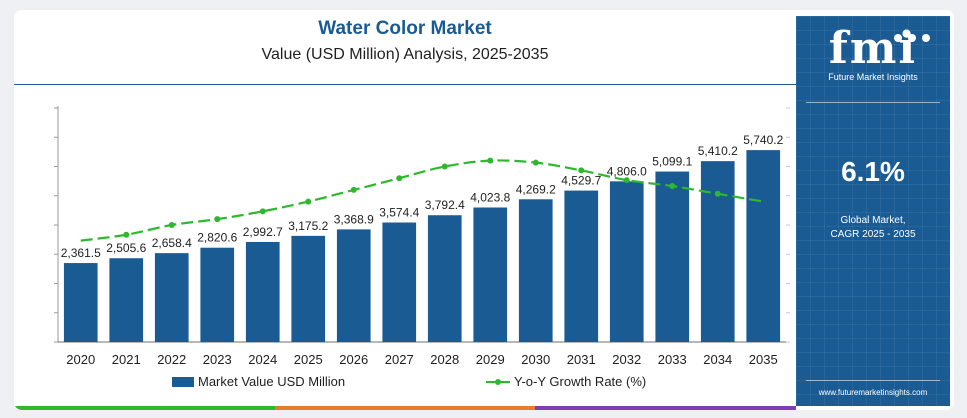  What do you see at coordinates (217, 294) in the screenshot?
I see `bar-2023` at bounding box center [217, 294].